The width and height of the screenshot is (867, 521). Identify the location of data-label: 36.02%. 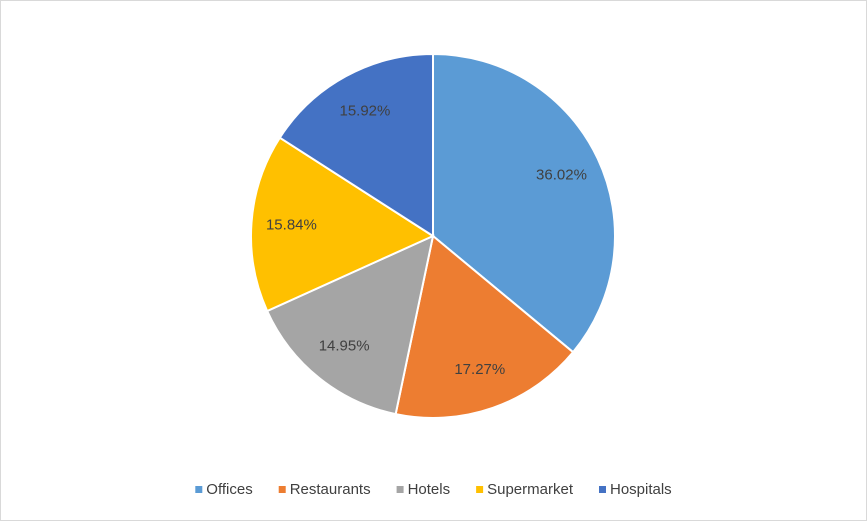
(561, 175).